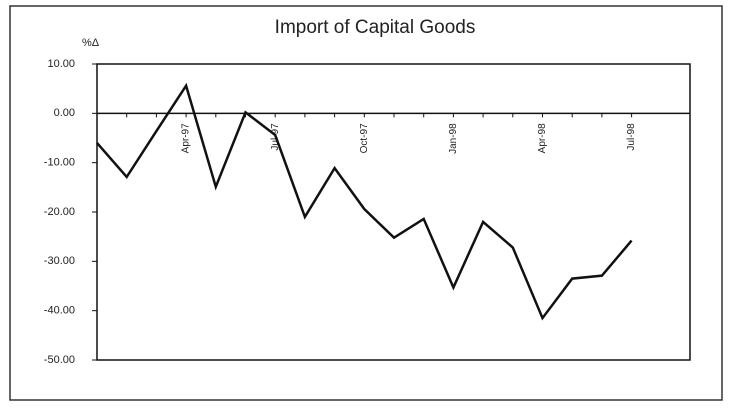 The width and height of the screenshot is (733, 410). What do you see at coordinates (631, 137) in the screenshot?
I see `x-tick-label: Jul-98` at bounding box center [631, 137].